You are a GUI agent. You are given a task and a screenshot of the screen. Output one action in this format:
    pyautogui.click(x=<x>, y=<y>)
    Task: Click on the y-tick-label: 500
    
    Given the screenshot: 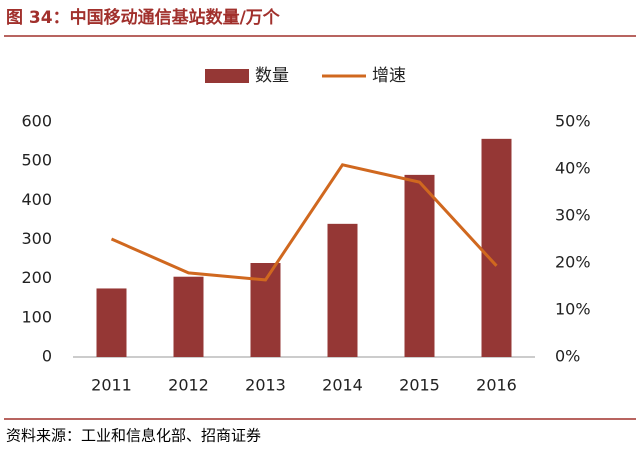 What is the action you would take?
    pyautogui.click(x=36, y=160)
    